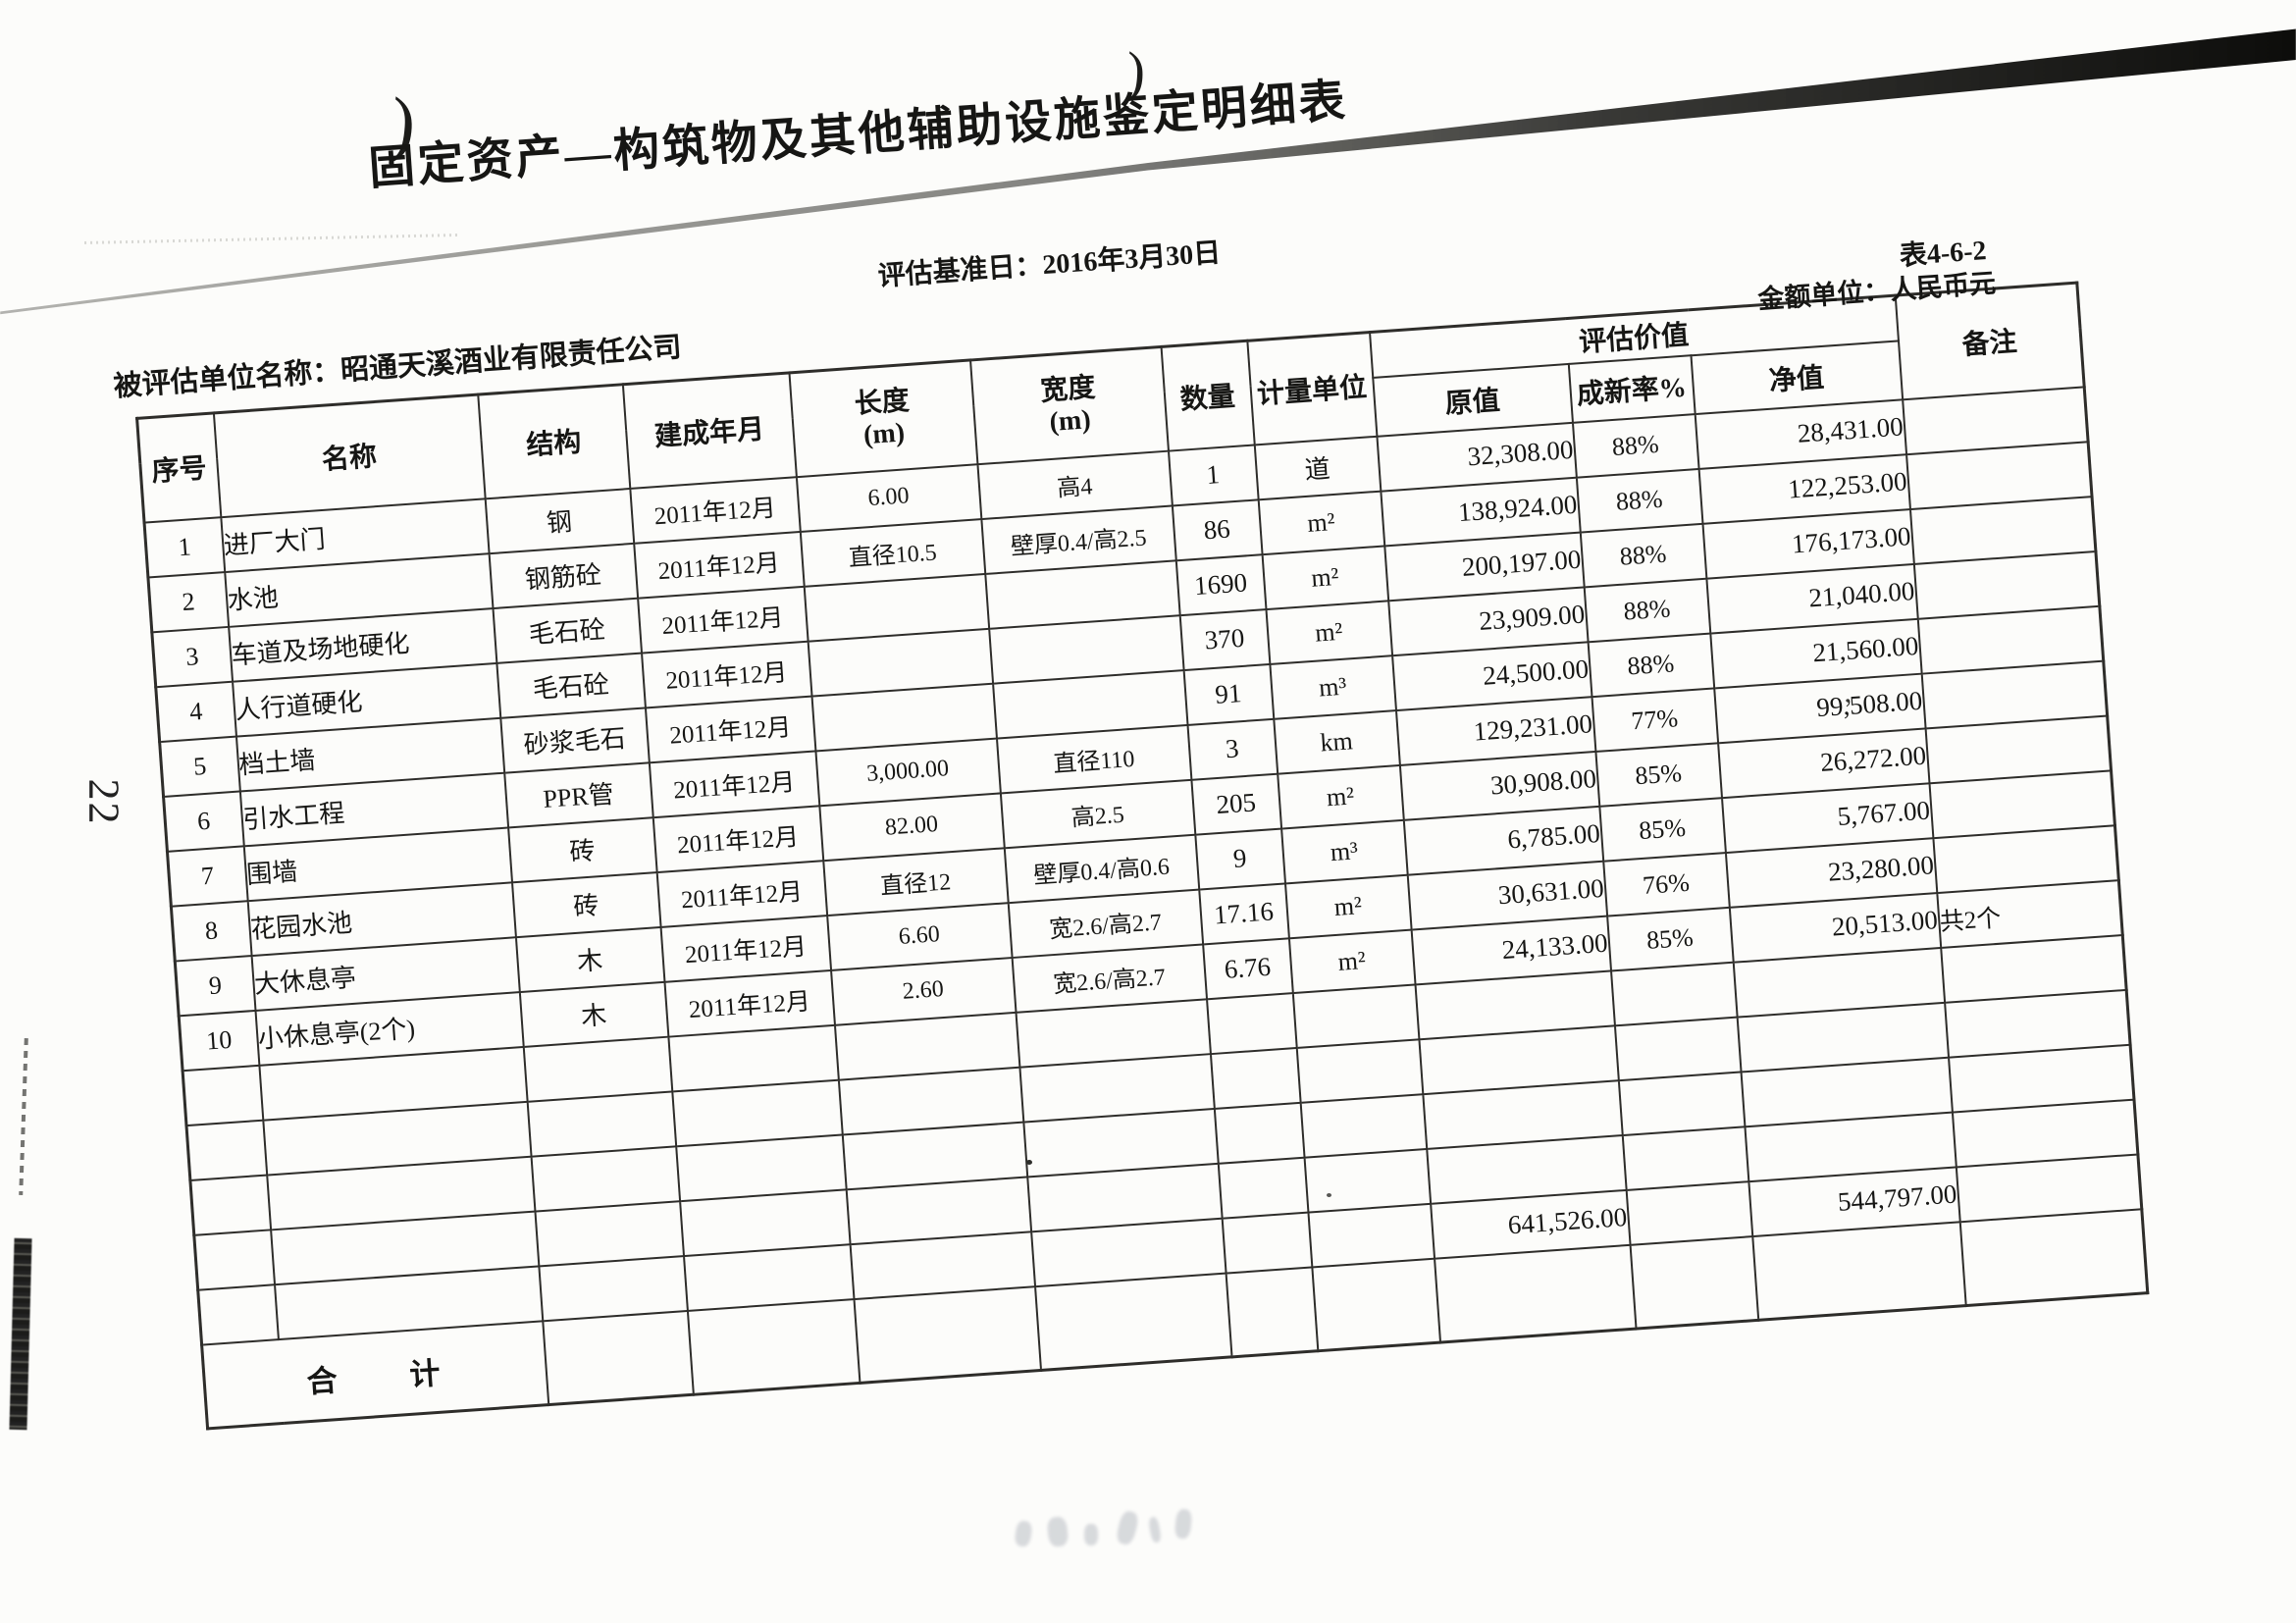 The width and height of the screenshot is (2296, 1623). What do you see at coordinates (211, 931) in the screenshot?
I see `cell-seq: 8` at bounding box center [211, 931].